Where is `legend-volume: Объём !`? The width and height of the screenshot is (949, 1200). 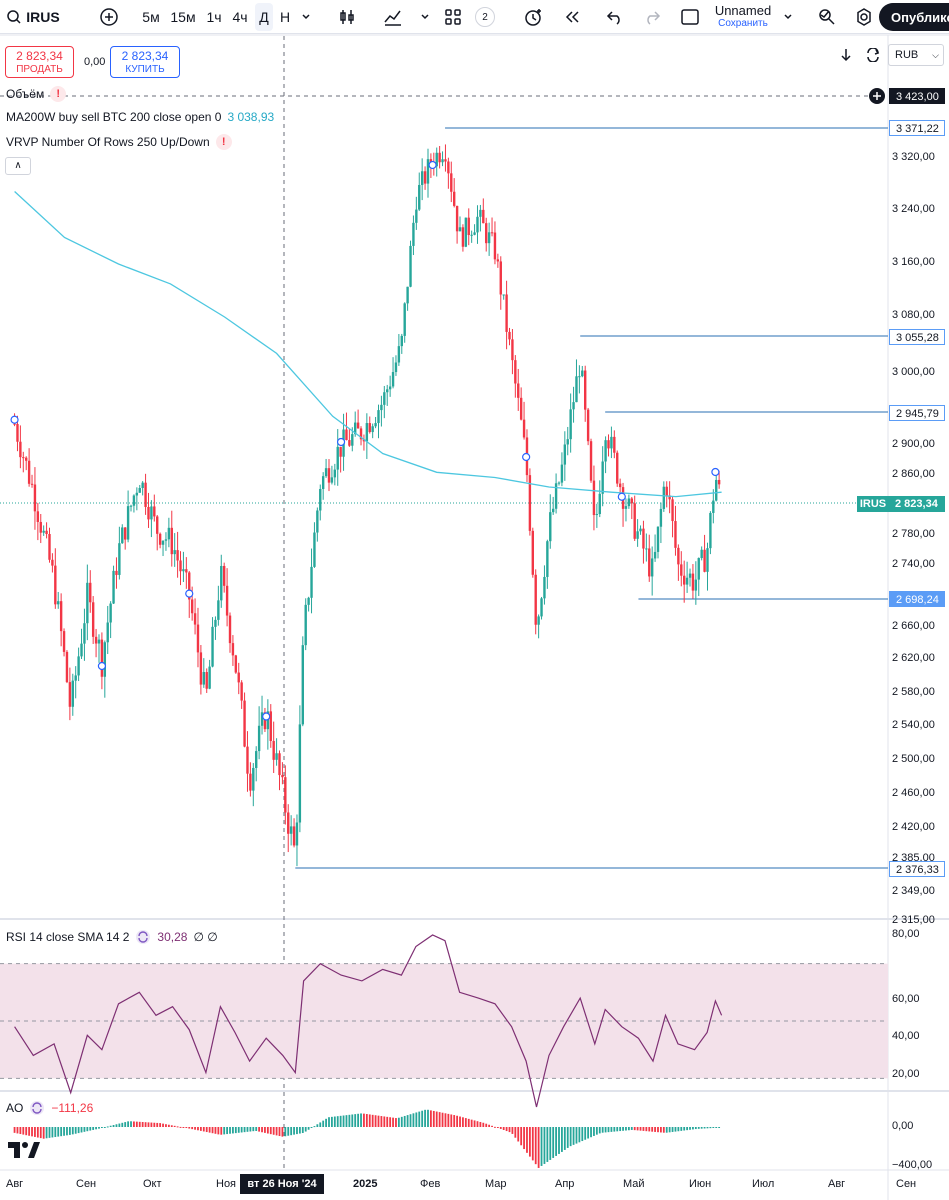 legend-volume: Объём ! is located at coordinates (36, 94).